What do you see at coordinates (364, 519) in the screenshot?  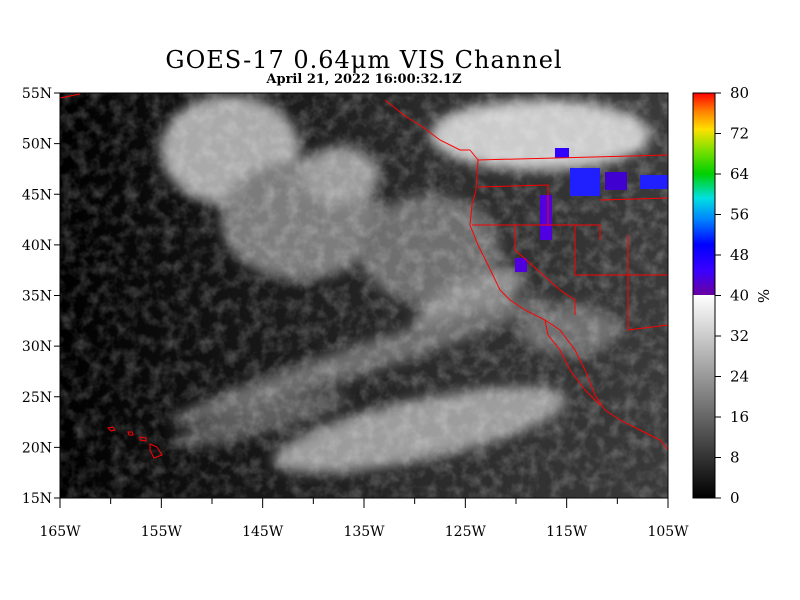 I see `longitude-axis: 165W 155W 145W 135W 125W 115W 105W` at bounding box center [364, 519].